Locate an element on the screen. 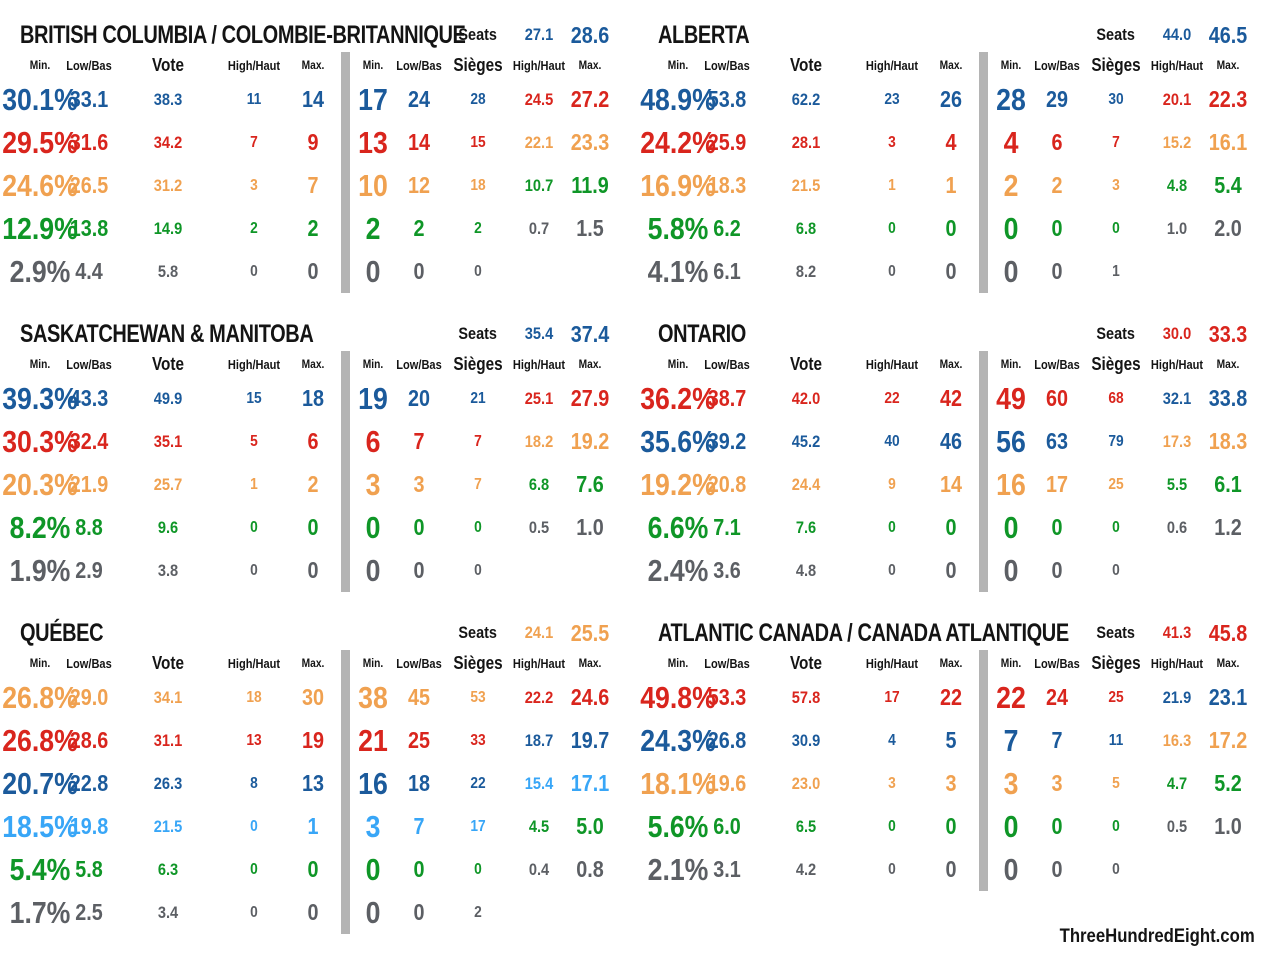  seat-value-cell: 38 is located at coordinates (373, 697).